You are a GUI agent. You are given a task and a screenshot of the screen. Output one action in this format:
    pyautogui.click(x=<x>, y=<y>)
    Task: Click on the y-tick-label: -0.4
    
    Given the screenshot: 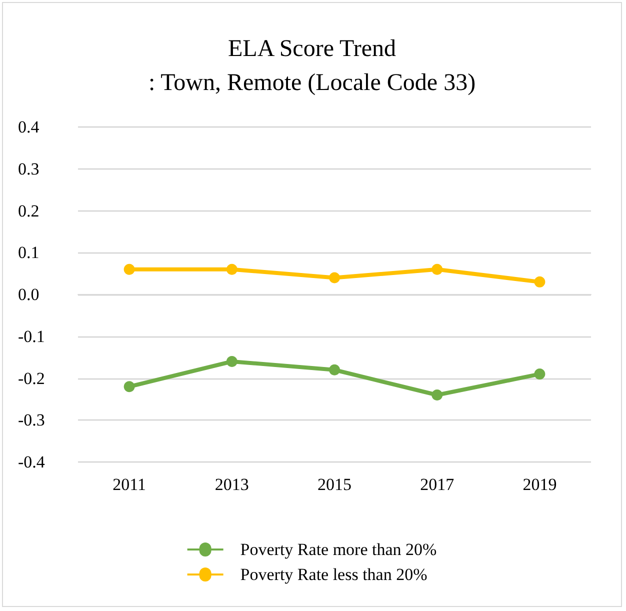 What is the action you would take?
    pyautogui.click(x=32, y=462)
    